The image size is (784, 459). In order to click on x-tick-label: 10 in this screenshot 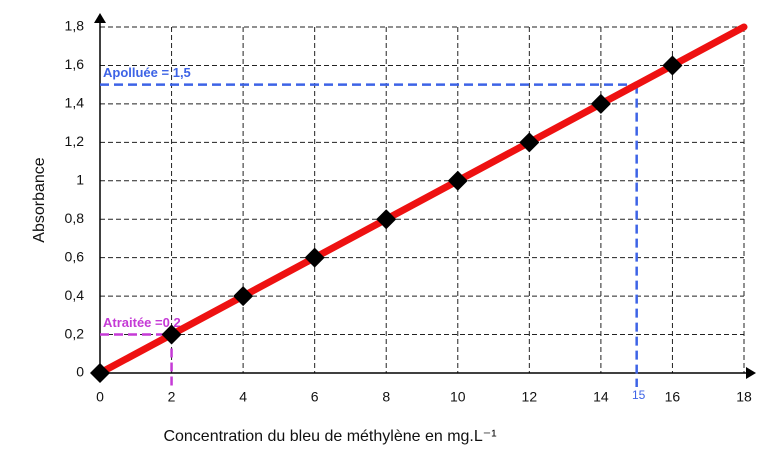, I will do `click(458, 397)`.